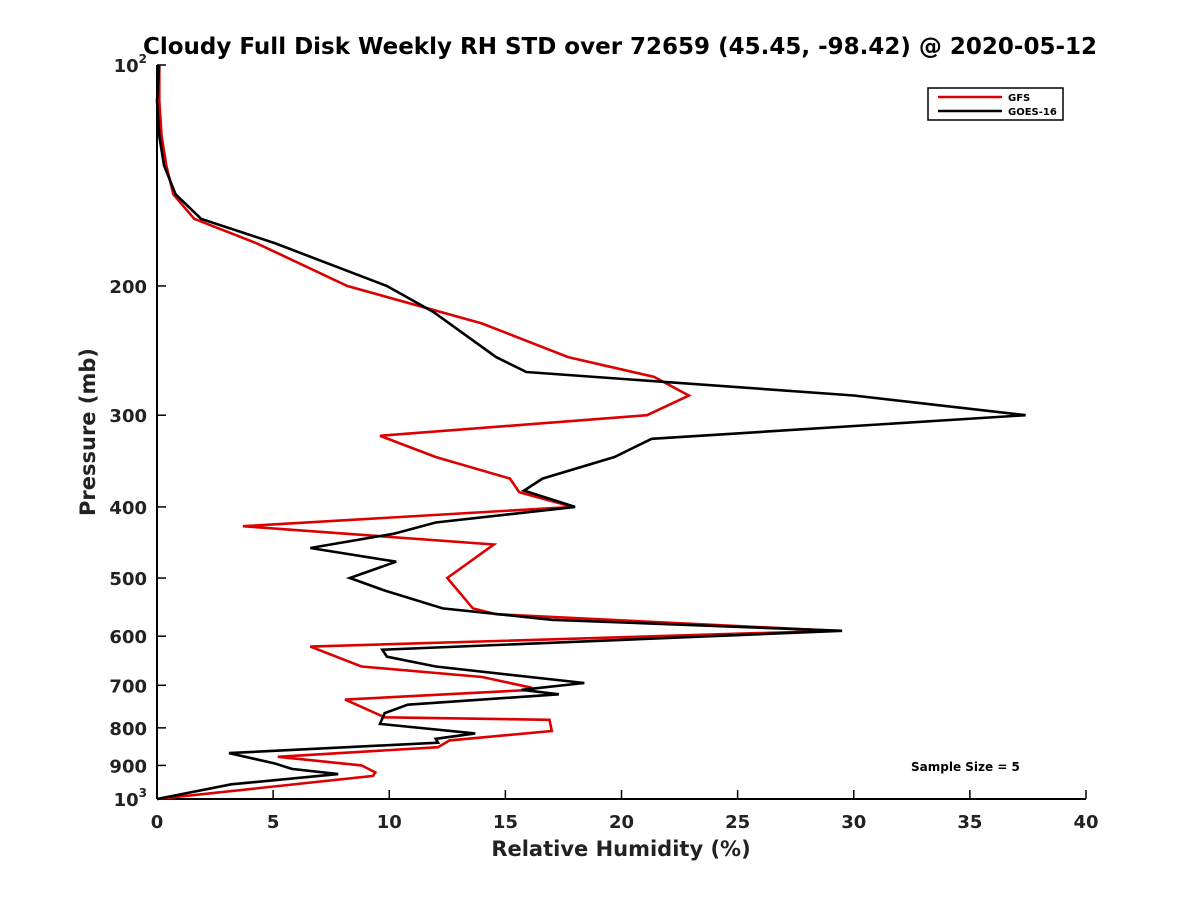  Describe the element at coordinates (1032, 112) in the screenshot. I see `legend-label-goes16: GOES-16` at that location.